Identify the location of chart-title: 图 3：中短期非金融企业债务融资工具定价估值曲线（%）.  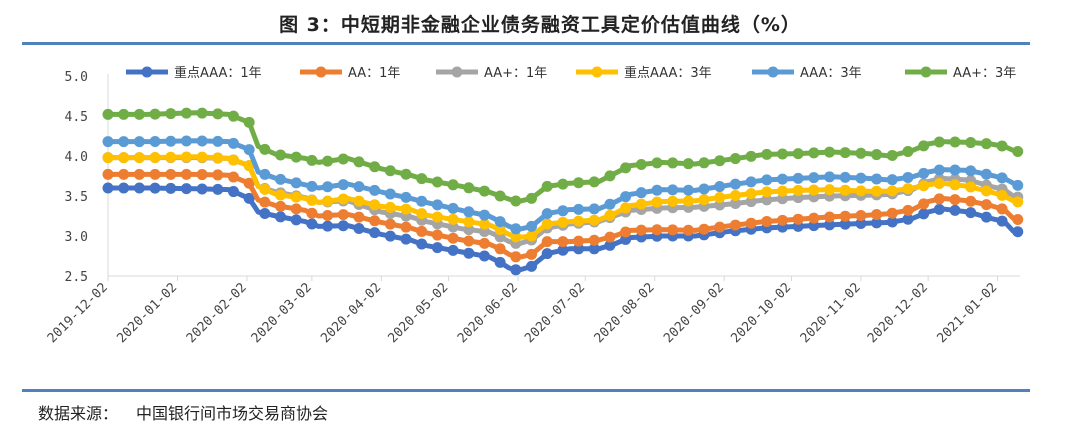
(540, 25).